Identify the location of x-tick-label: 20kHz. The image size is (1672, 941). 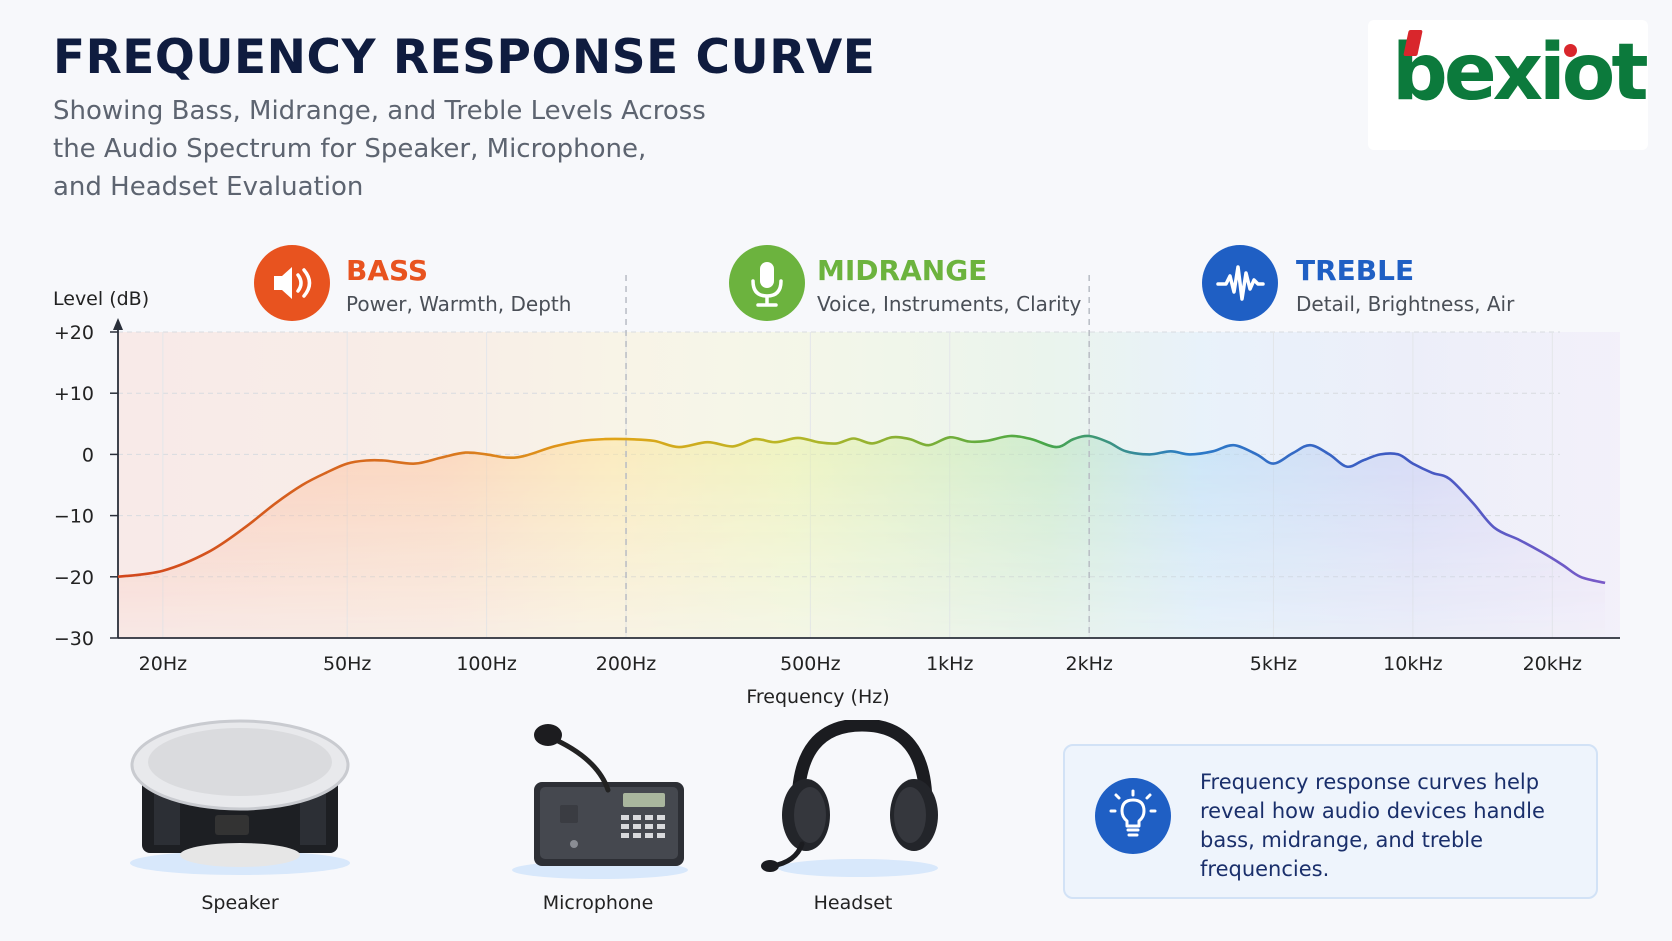
(1552, 664).